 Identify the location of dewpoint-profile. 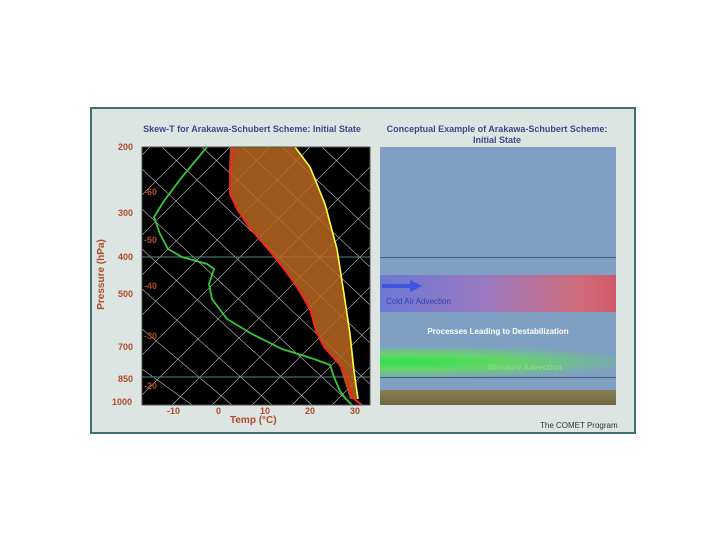
(253, 276).